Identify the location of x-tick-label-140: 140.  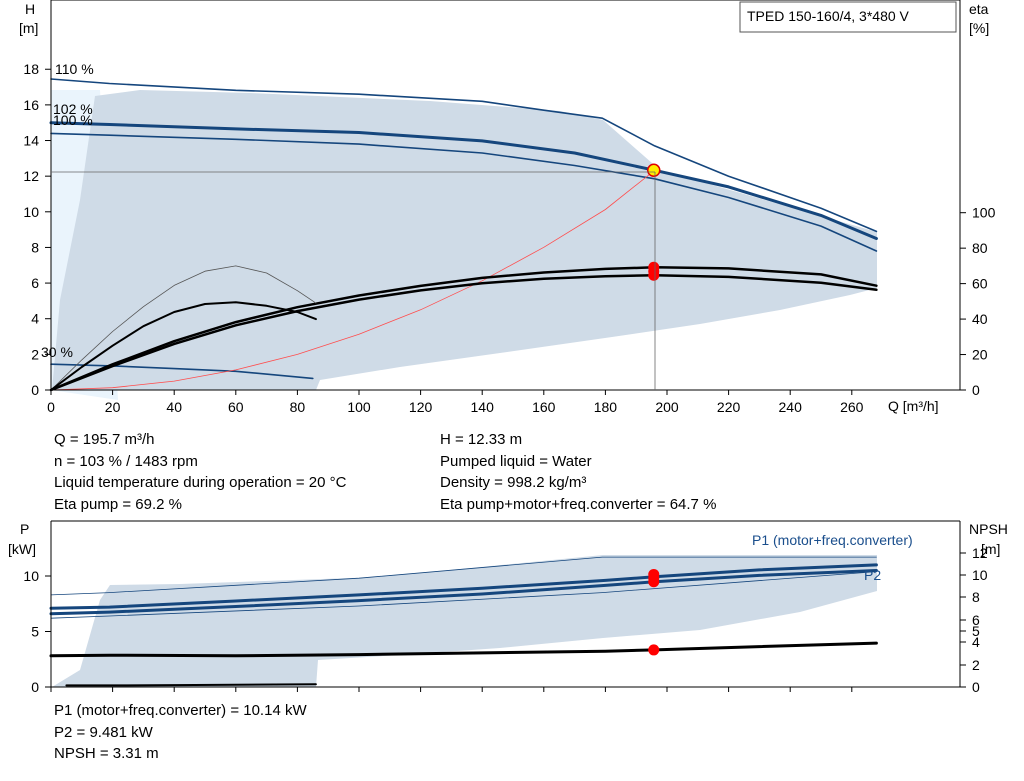
(483, 407).